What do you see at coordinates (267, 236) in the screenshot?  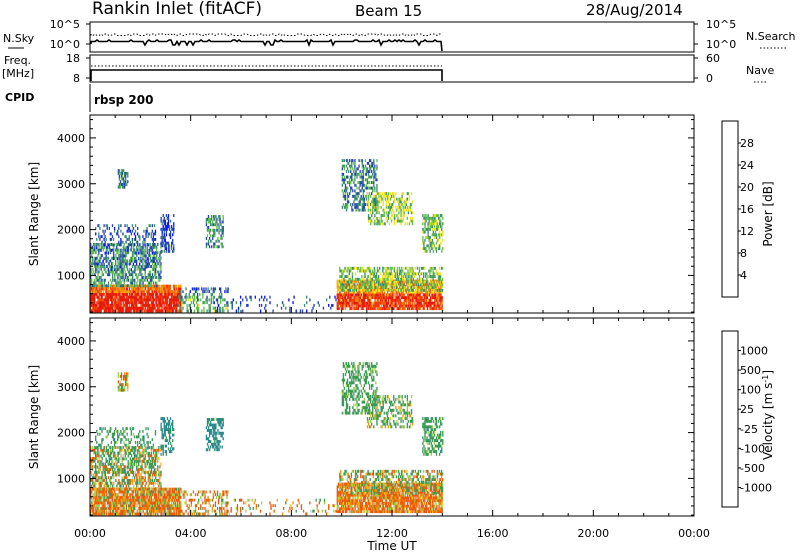 I see `power-heatmap` at bounding box center [267, 236].